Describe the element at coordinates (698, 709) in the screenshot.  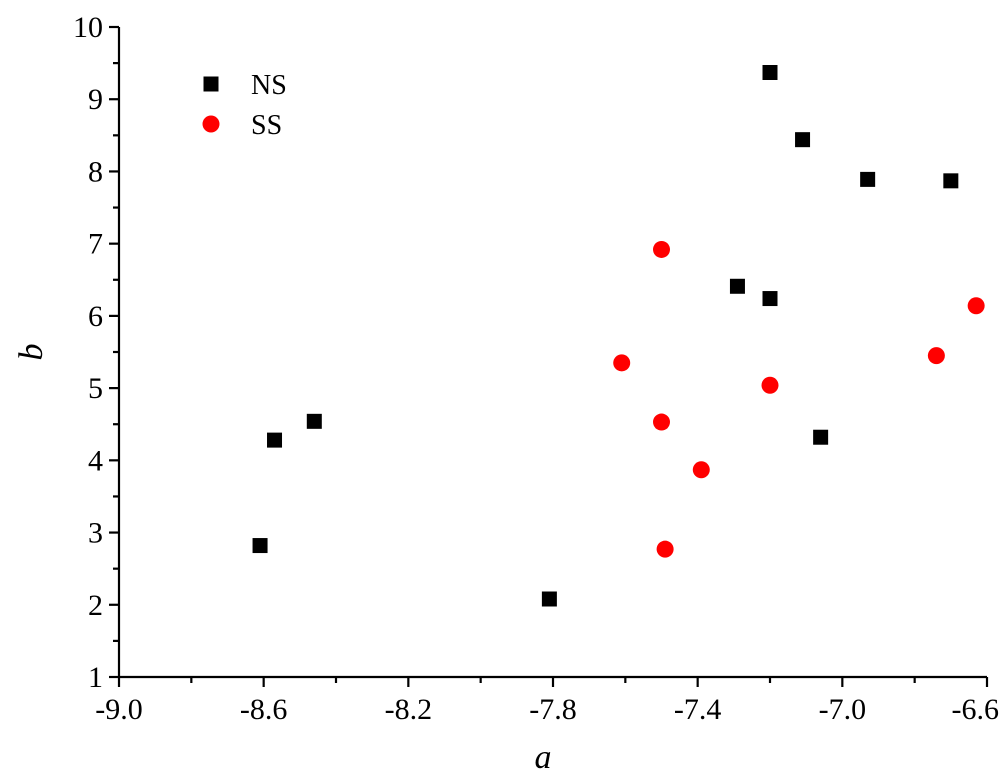
I see `x-tick-label: -7.4` at that location.